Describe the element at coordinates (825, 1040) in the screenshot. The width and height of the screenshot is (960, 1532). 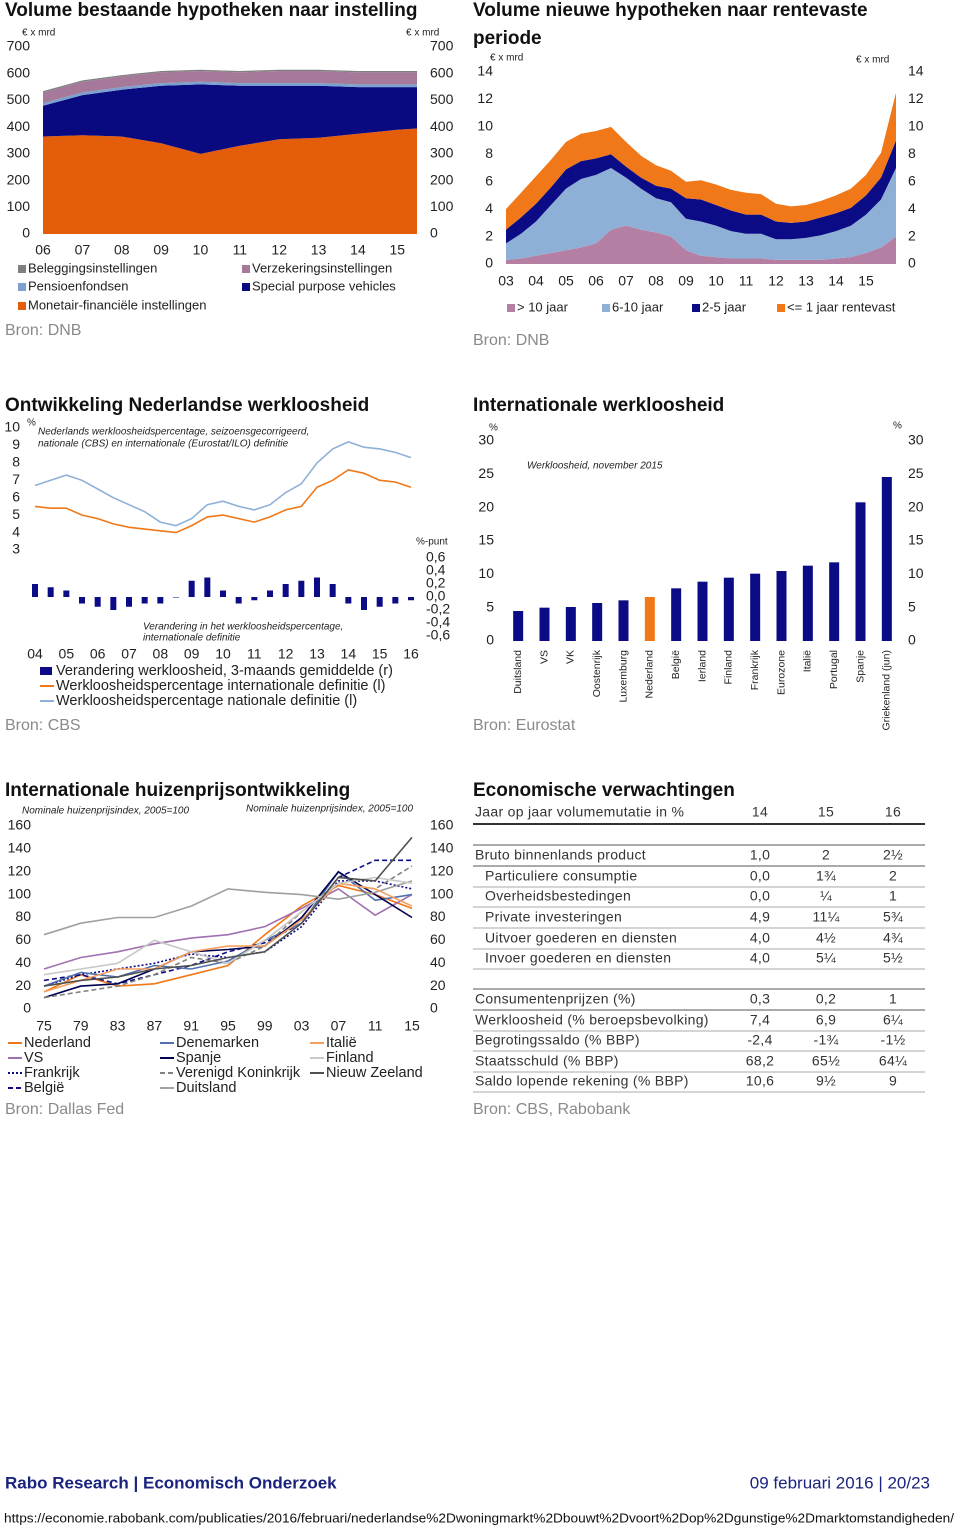
I see `table-cell: -1¾` at that location.